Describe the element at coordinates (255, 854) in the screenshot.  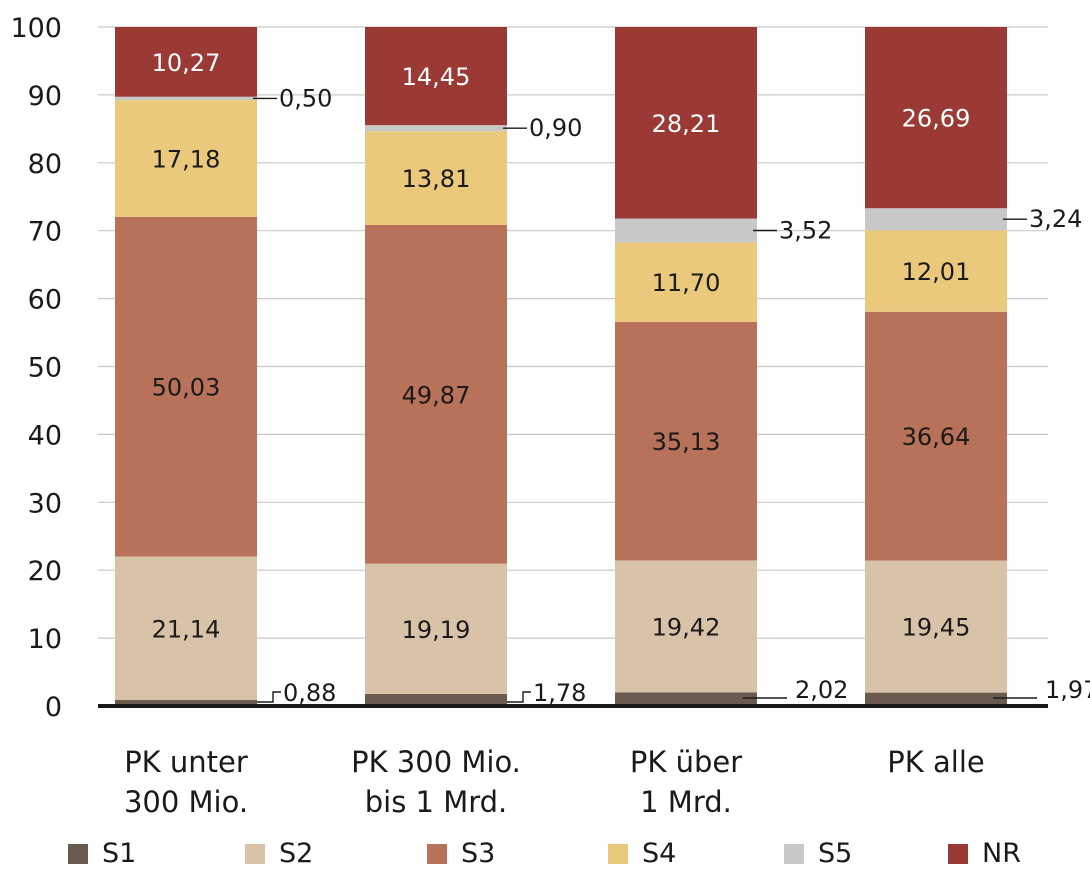
I see `legend-swatch-s2` at that location.